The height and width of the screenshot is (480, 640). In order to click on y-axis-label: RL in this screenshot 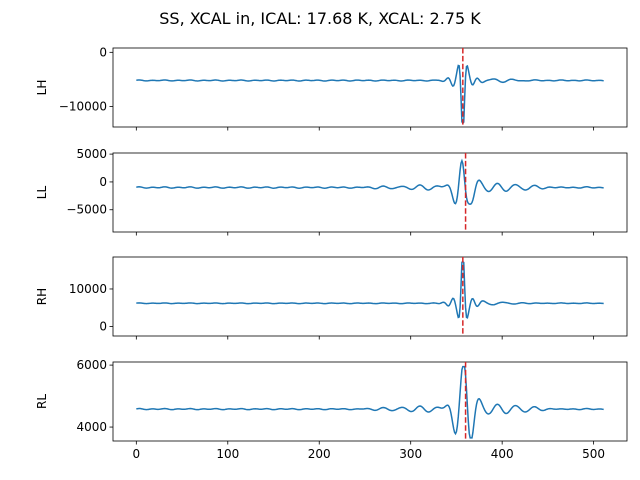, I will do `click(42, 401)`.